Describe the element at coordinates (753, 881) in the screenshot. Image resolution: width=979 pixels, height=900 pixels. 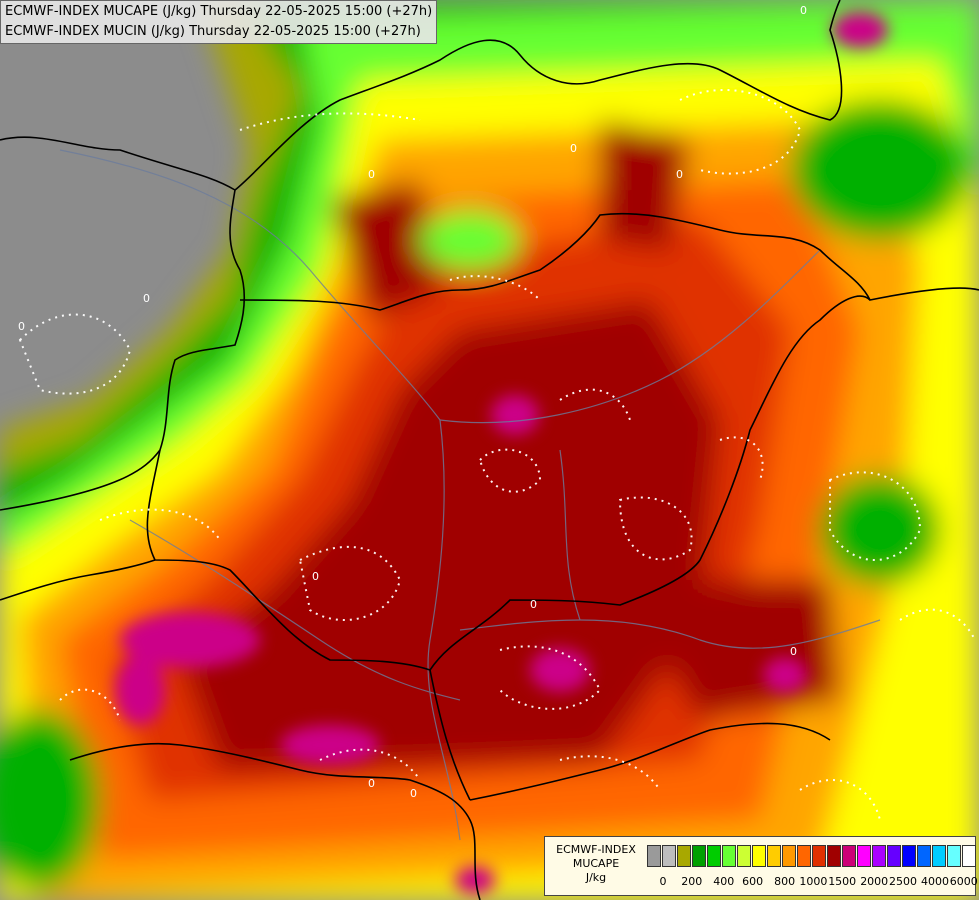
I see `legend-tick-label: 600` at that location.